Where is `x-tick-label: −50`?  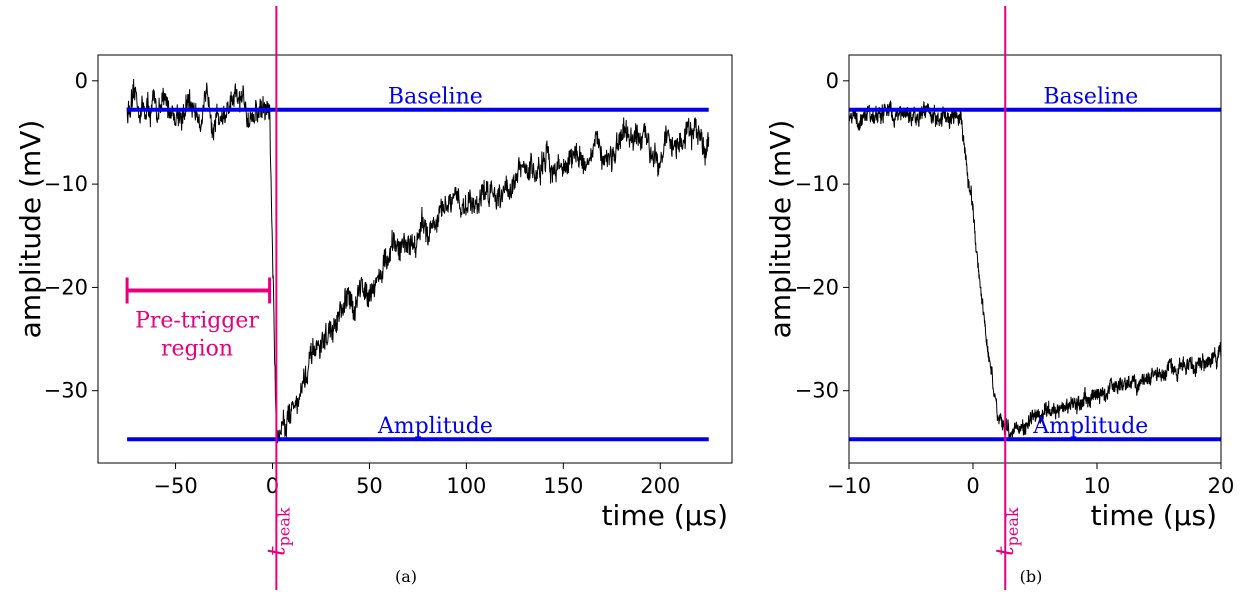 x-tick-label: −50 is located at coordinates (175, 486).